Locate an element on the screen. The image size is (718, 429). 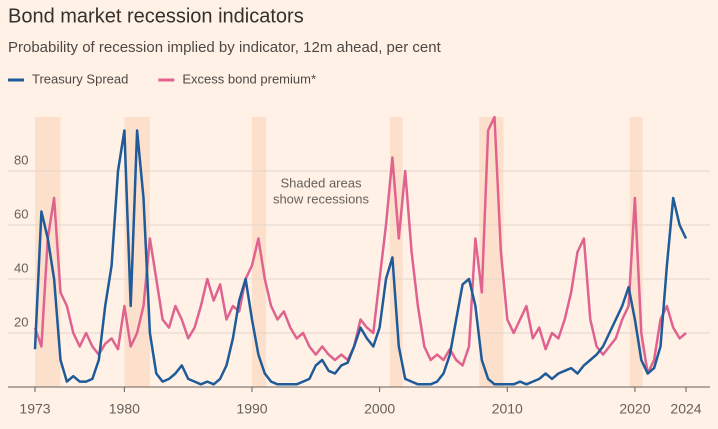
legend-label: Treasury Spread is located at coordinates (80, 78).